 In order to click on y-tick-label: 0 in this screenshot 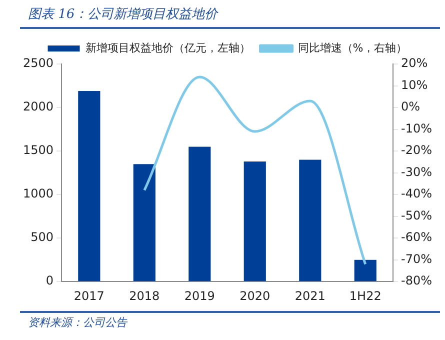, I will do `click(50, 281)`.